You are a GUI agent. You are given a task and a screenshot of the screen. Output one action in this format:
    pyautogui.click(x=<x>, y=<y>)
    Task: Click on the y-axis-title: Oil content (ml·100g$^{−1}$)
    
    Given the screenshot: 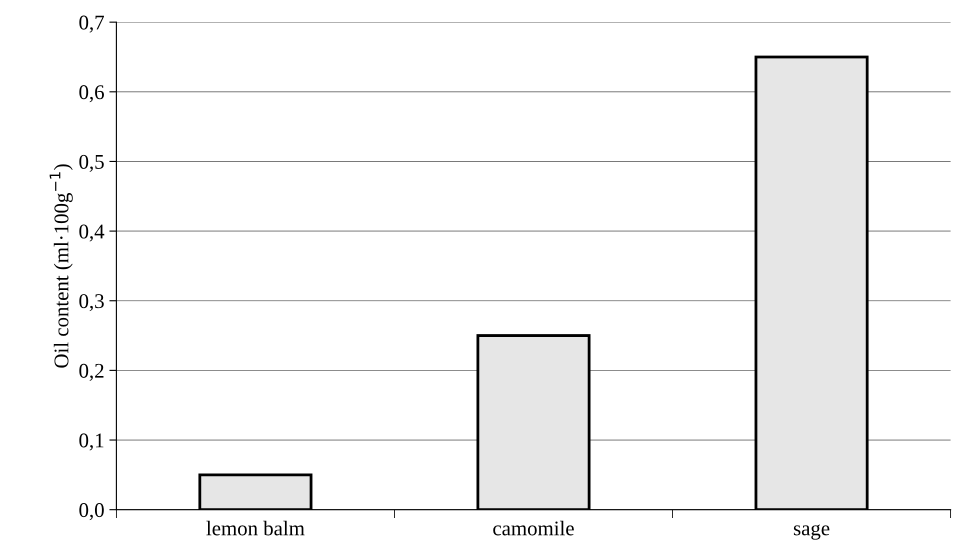 What is the action you would take?
    pyautogui.click(x=61, y=266)
    